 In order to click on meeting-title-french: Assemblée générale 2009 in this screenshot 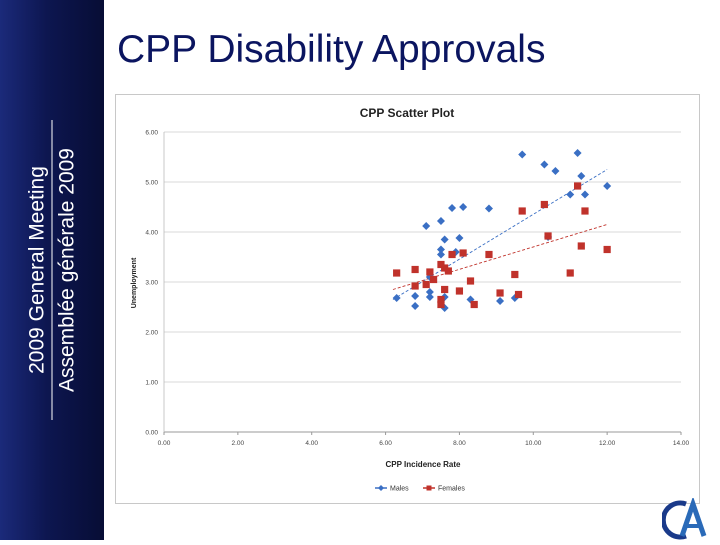, I will do `click(67, 270)`.